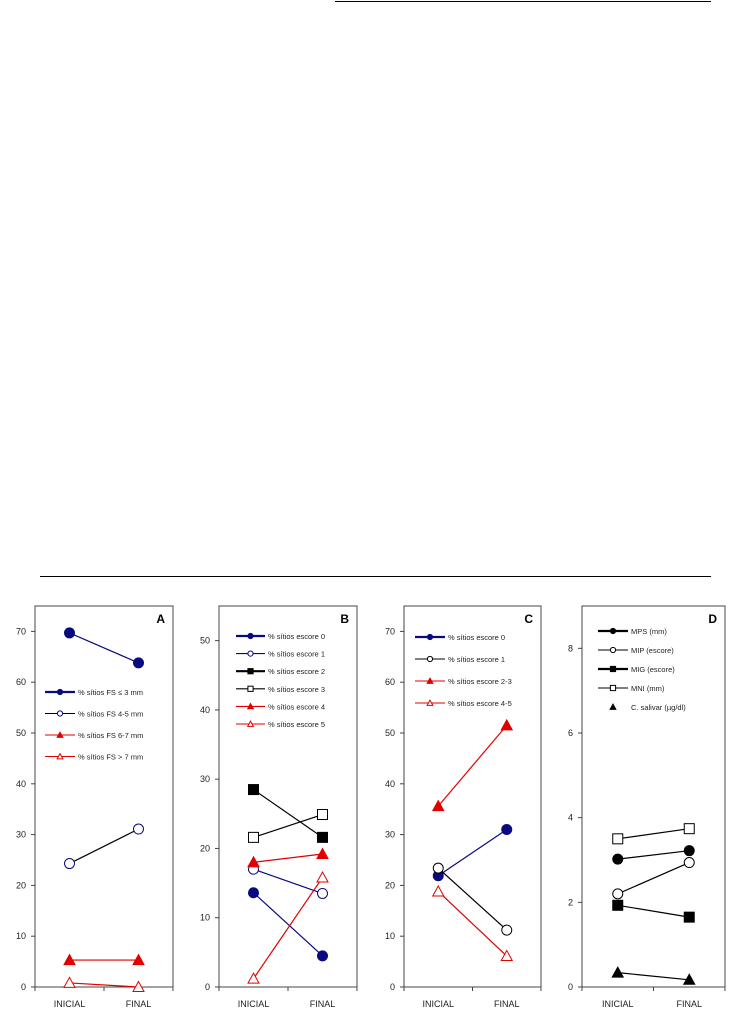 This screenshot has width=739, height=1019. What do you see at coordinates (390, 784) in the screenshot?
I see `y-tick-label: 40` at bounding box center [390, 784].